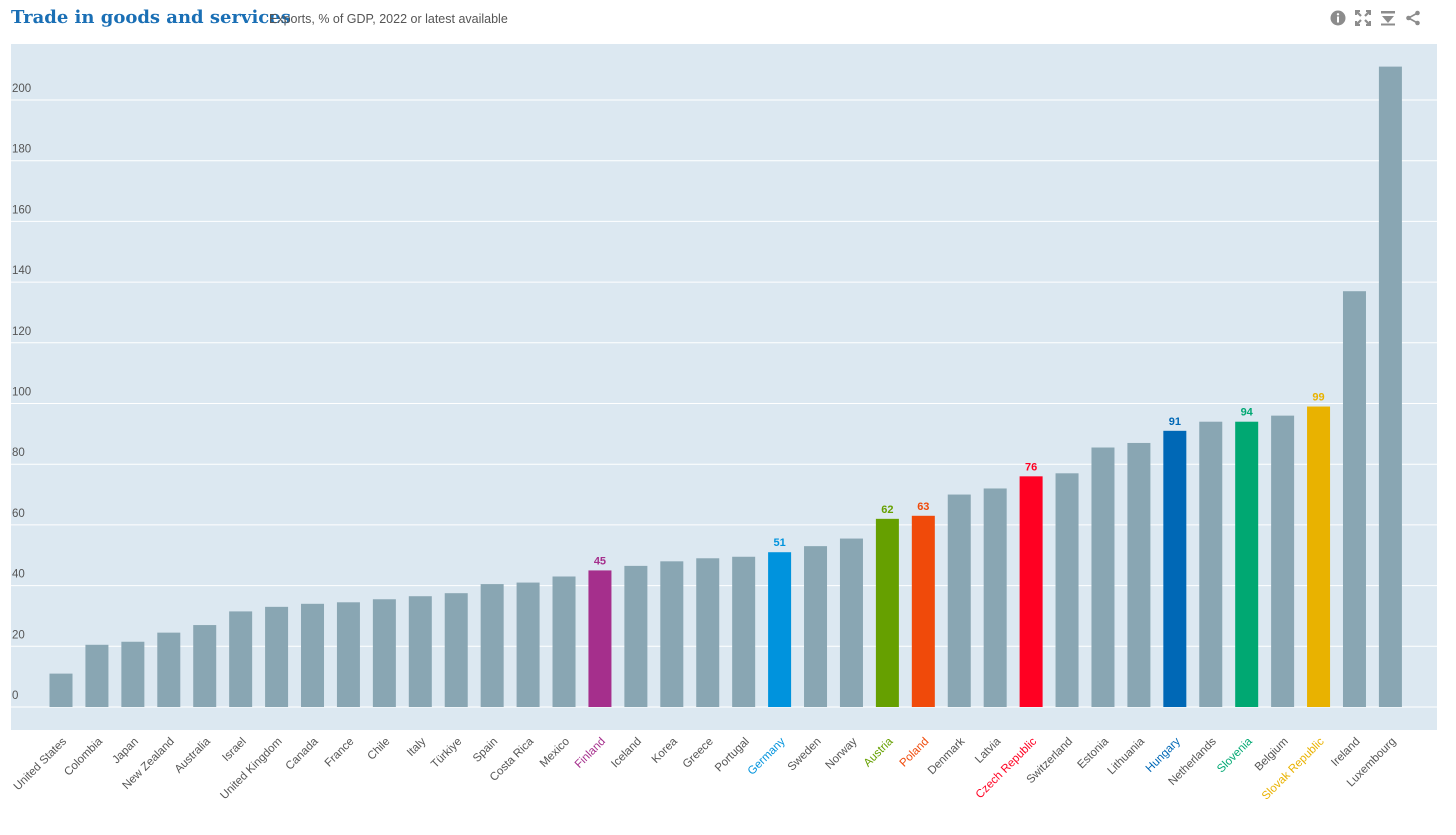 This screenshot has width=1456, height=835. Describe the element at coordinates (1103, 577) in the screenshot. I see `bar-estonia` at that location.